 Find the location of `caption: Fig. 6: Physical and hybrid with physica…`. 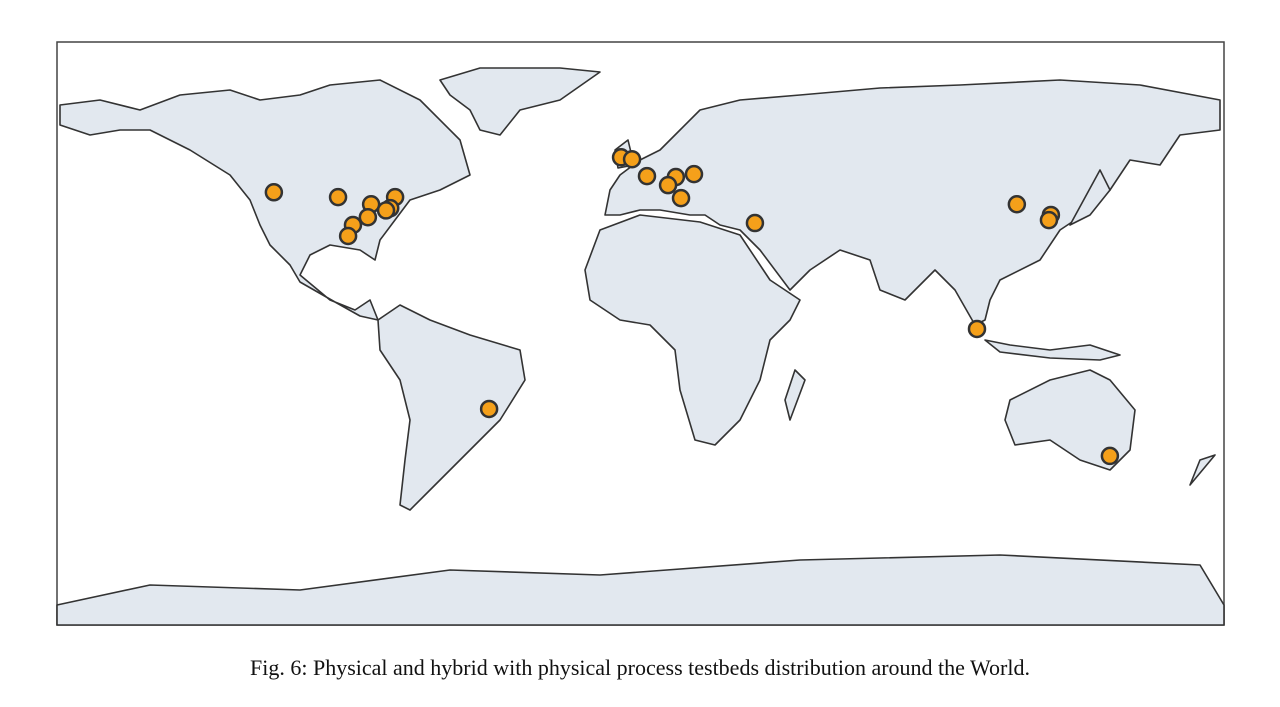

caption: Fig. 6: Physical and hybrid with physica… is located at coordinates (640, 667).